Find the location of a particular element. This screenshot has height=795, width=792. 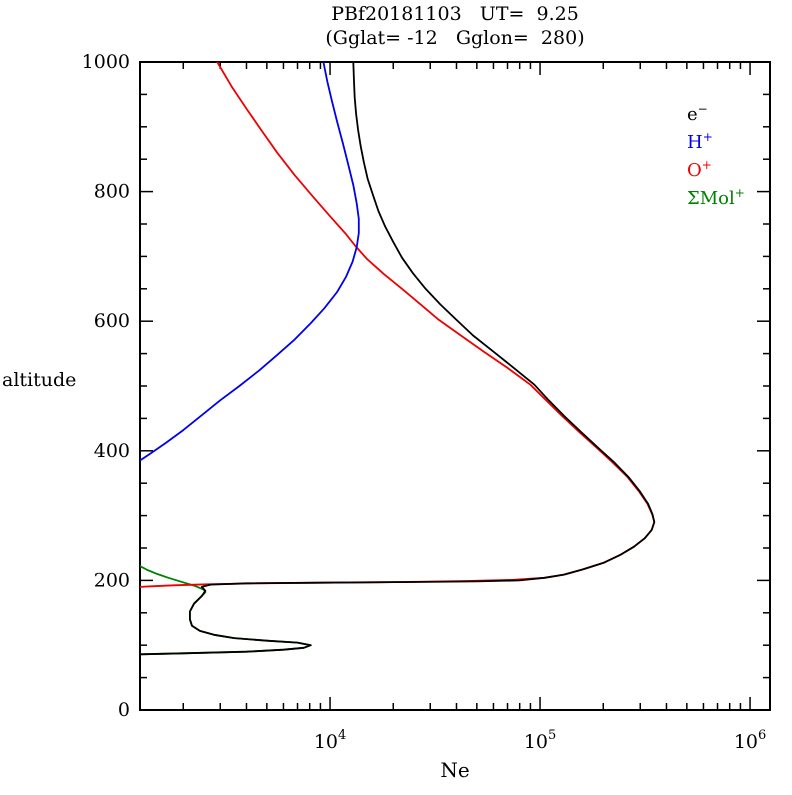

y-tick-labels: 0 200 400 600 800 1000 is located at coordinates (106, 386).